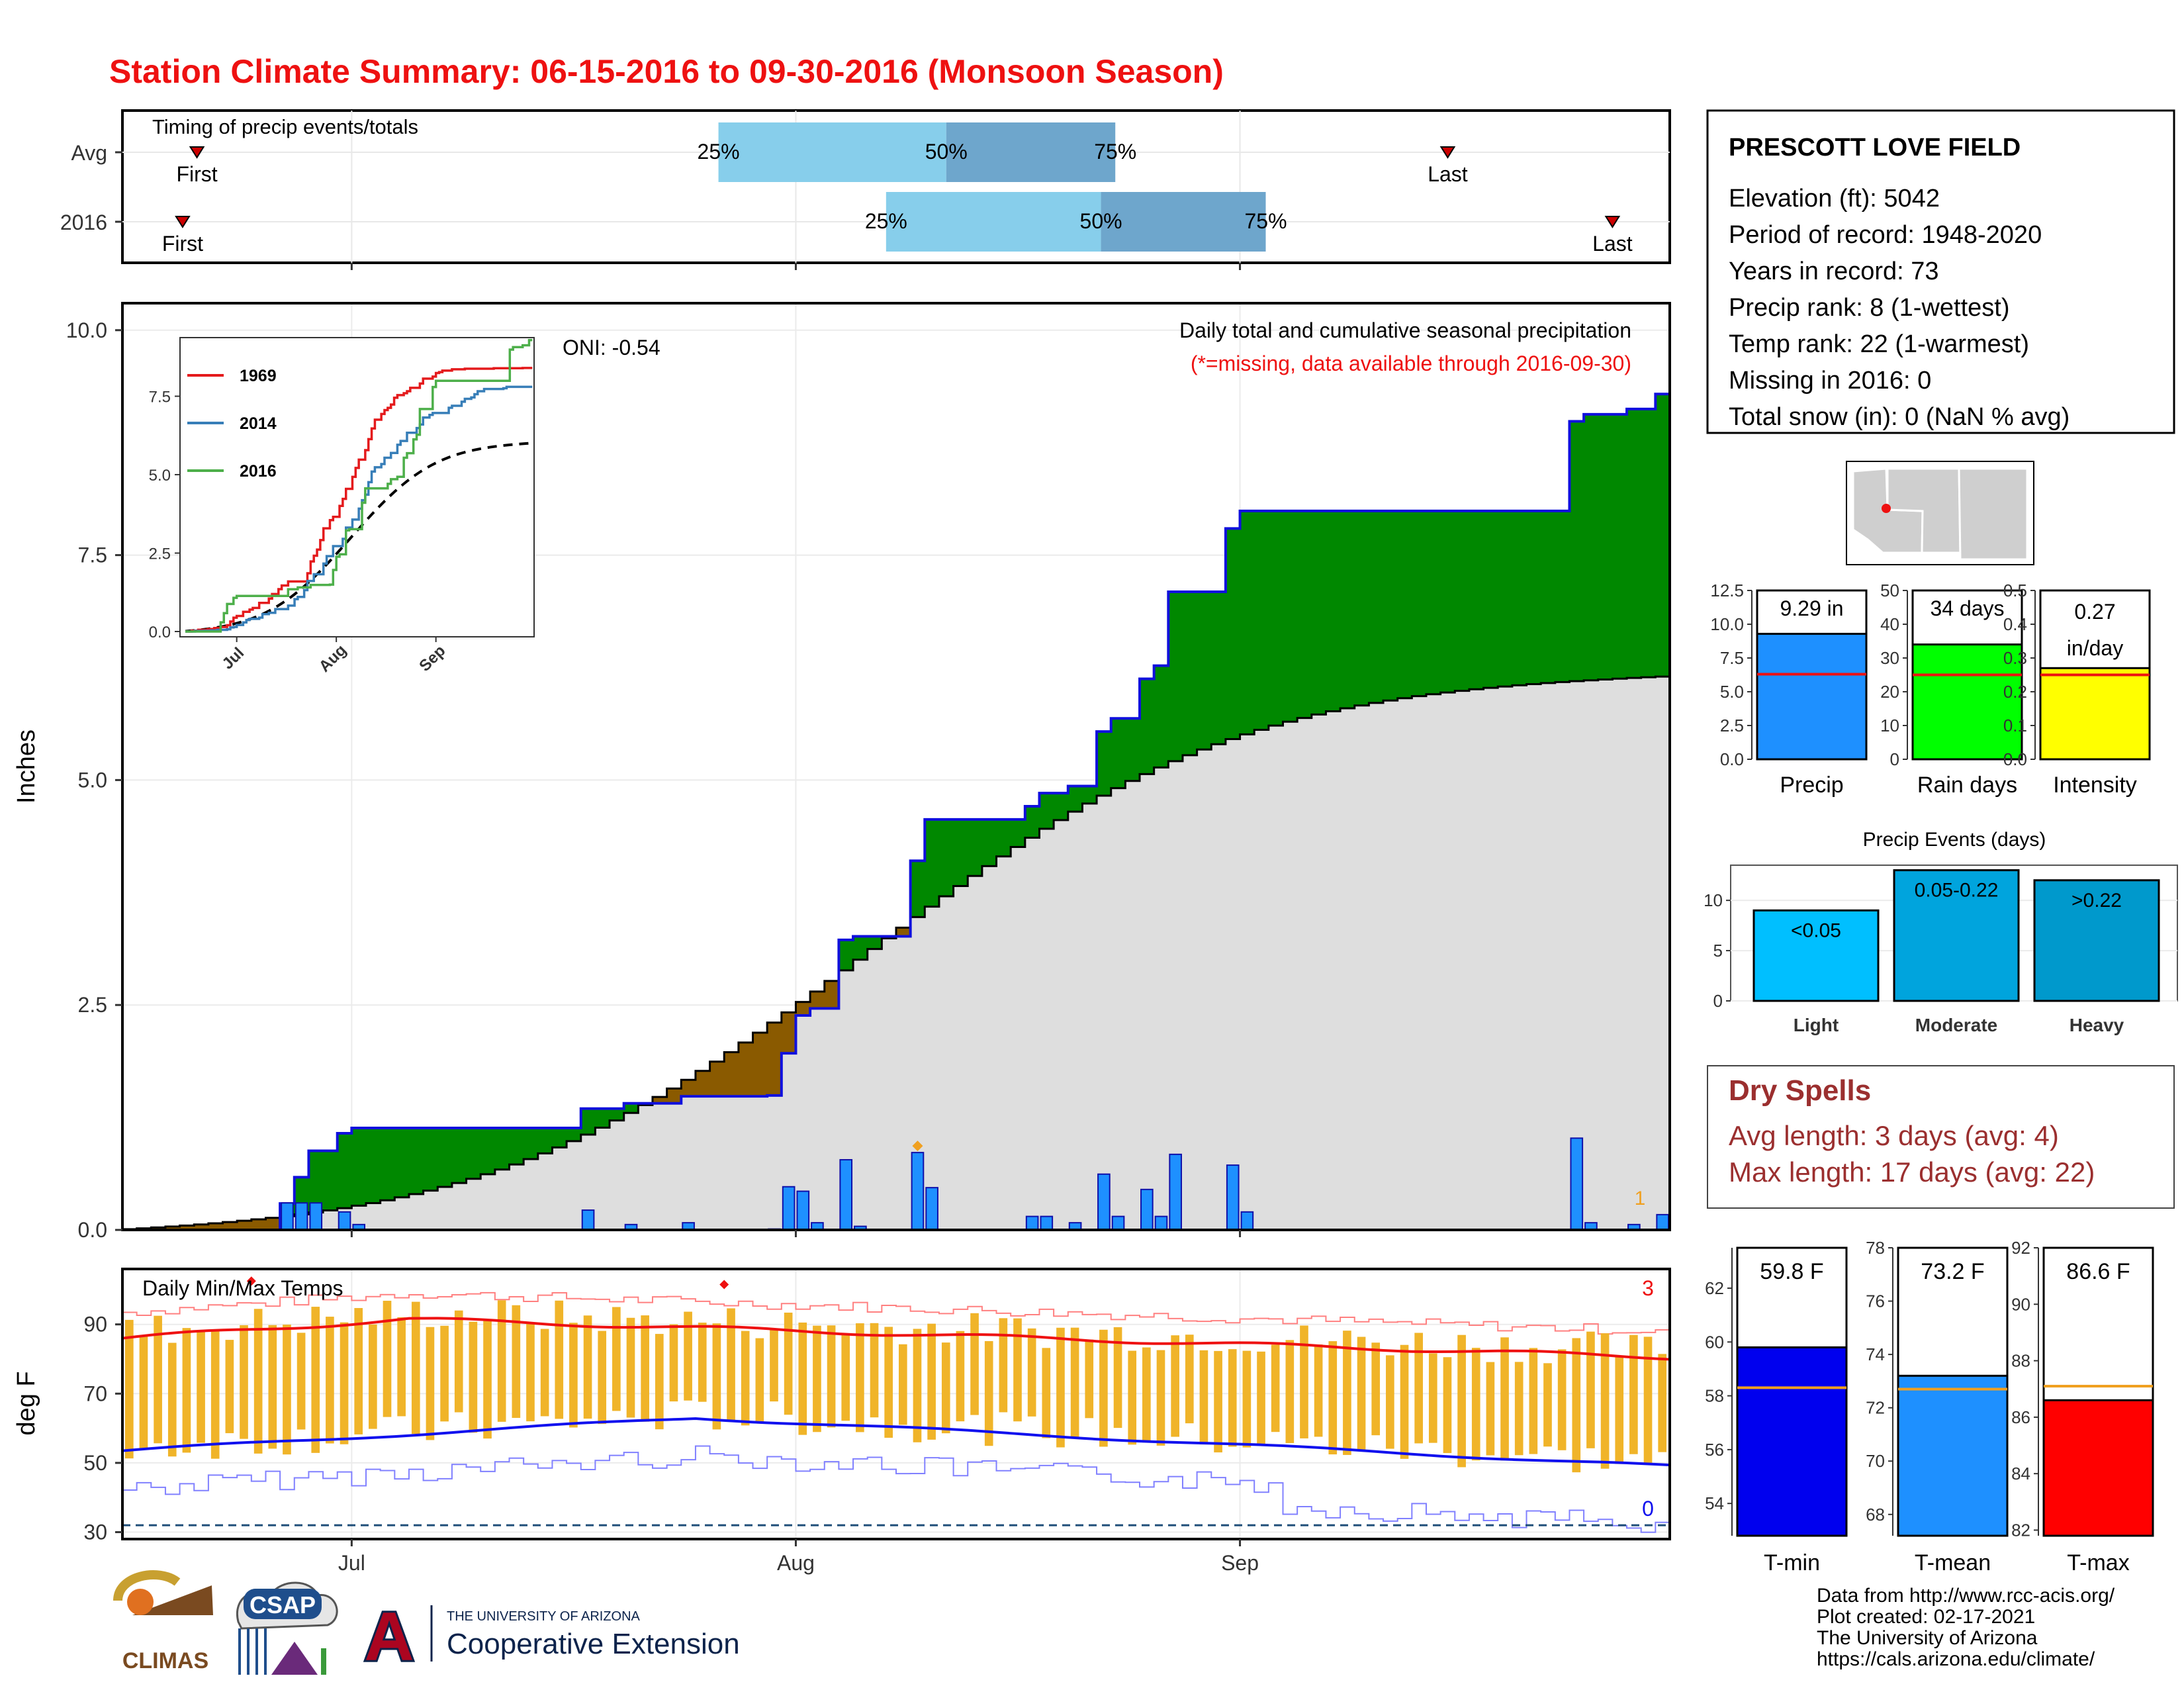 This screenshot has width=2184, height=1688. What do you see at coordinates (1792, 1562) in the screenshot?
I see `temp-bar-category-label: T-min` at bounding box center [1792, 1562].